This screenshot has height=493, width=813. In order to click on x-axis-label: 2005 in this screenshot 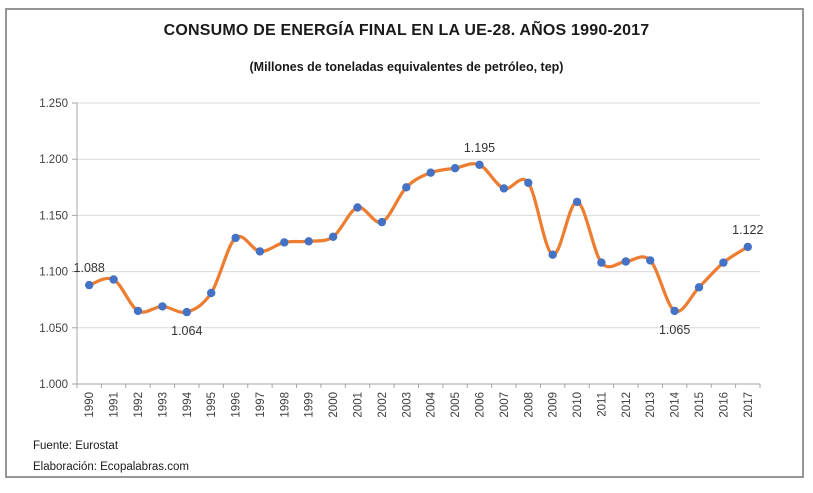, I will do `click(456, 405)`.